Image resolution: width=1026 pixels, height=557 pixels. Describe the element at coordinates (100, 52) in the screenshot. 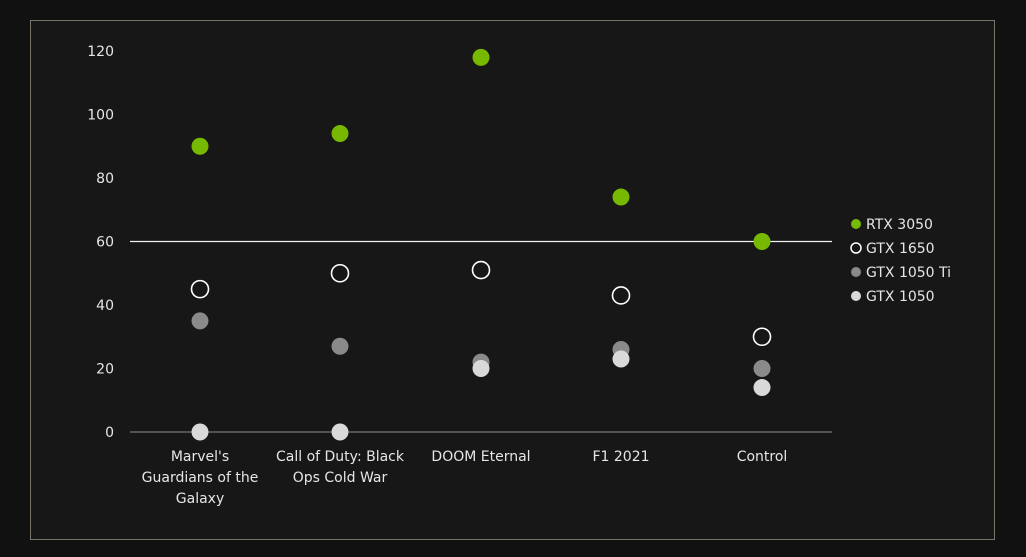

I see `y-tick-label: 120` at that location.